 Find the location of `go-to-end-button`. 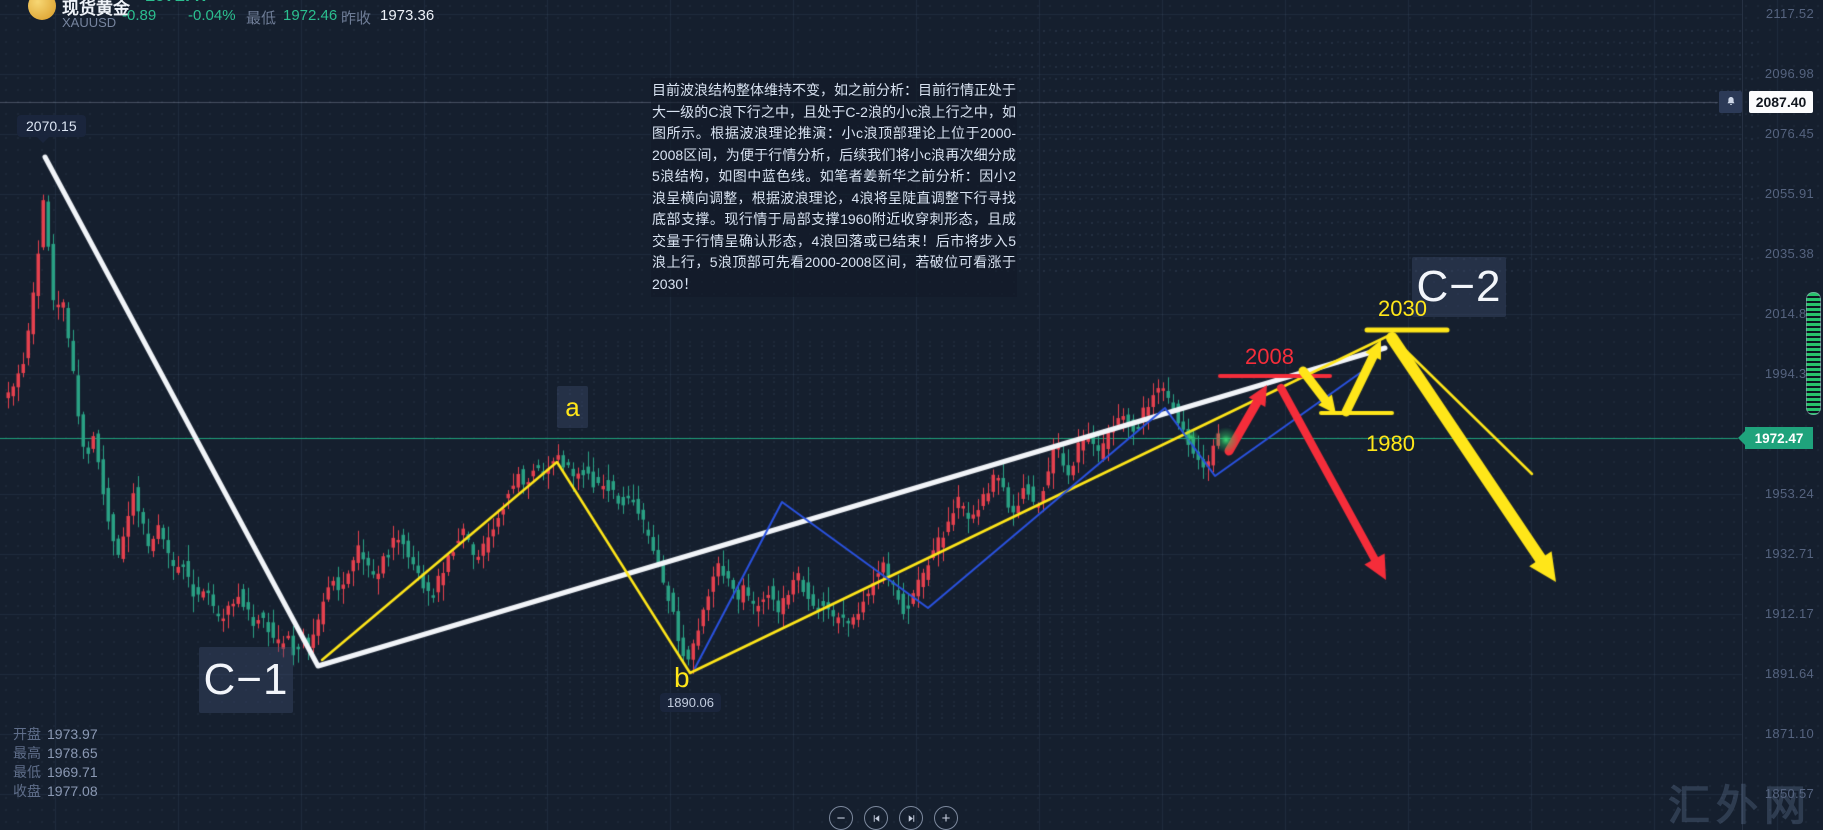

go-to-end-button is located at coordinates (911, 818).